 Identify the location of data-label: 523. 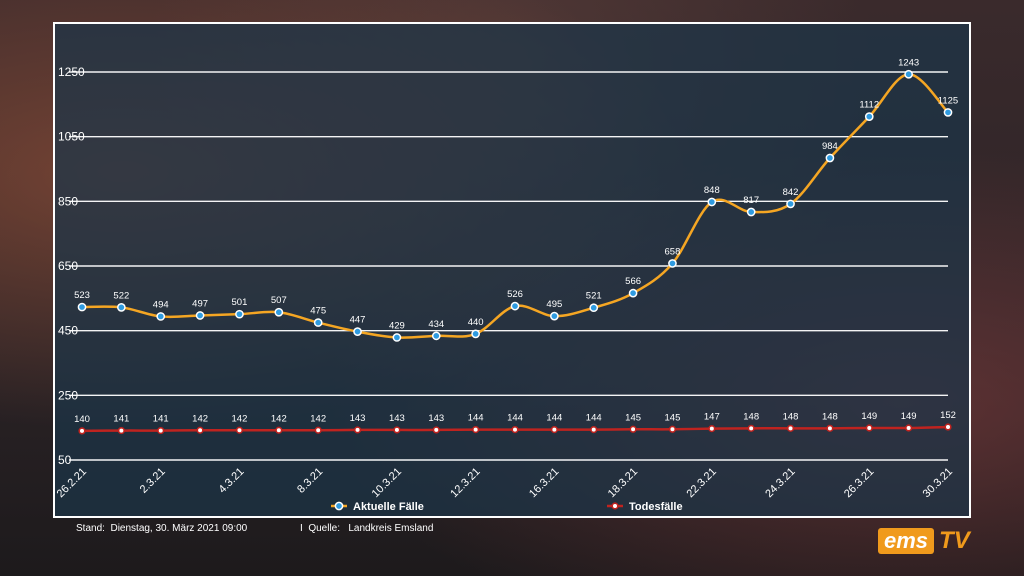
(82, 295).